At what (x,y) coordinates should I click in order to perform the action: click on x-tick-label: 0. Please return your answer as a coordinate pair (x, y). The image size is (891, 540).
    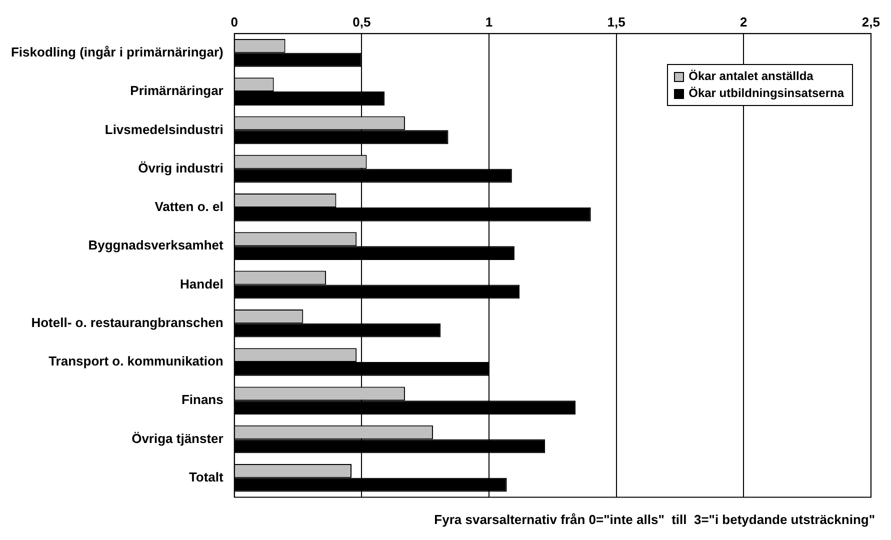
    Looking at the image, I should click on (234, 22).